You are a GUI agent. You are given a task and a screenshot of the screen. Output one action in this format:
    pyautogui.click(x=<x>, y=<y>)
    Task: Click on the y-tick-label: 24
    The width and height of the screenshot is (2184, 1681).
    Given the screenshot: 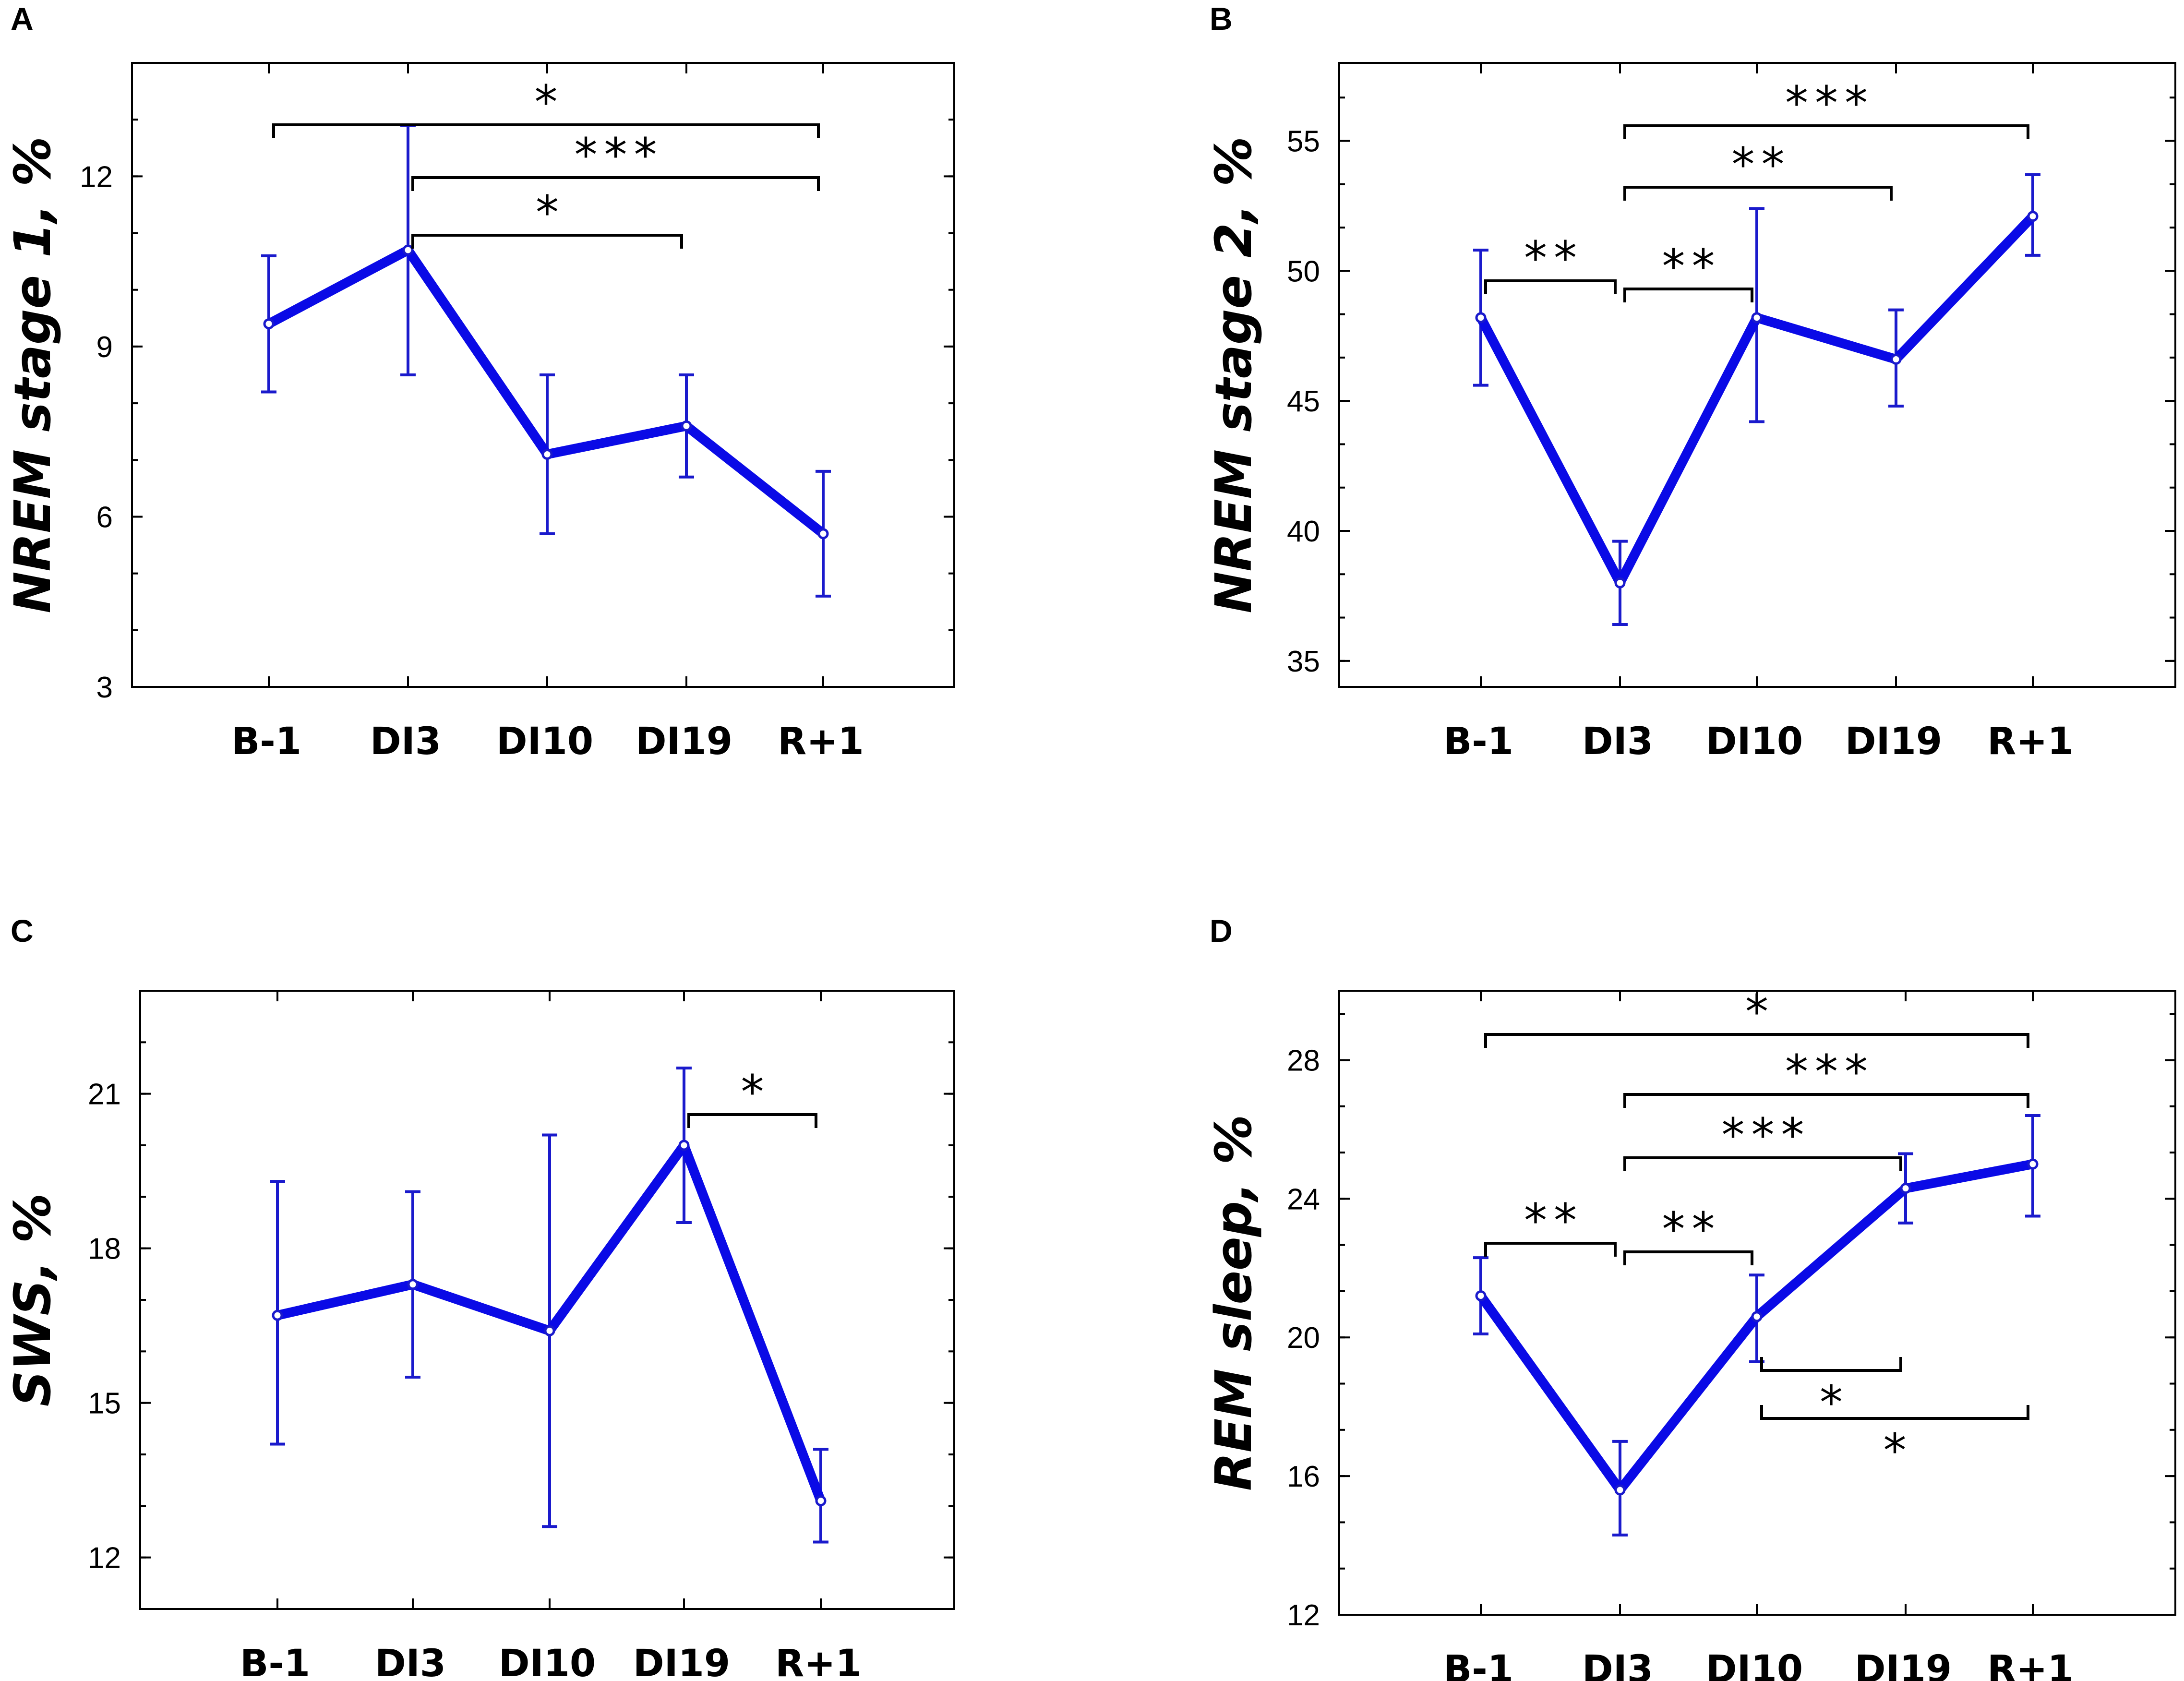 What is the action you would take?
    pyautogui.click(x=1303, y=1199)
    